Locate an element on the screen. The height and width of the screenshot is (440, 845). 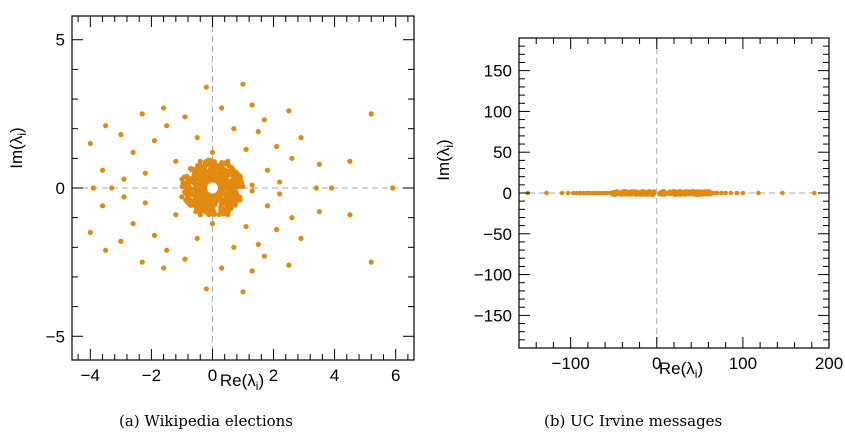
y-tick-label: 100 is located at coordinates (498, 111).